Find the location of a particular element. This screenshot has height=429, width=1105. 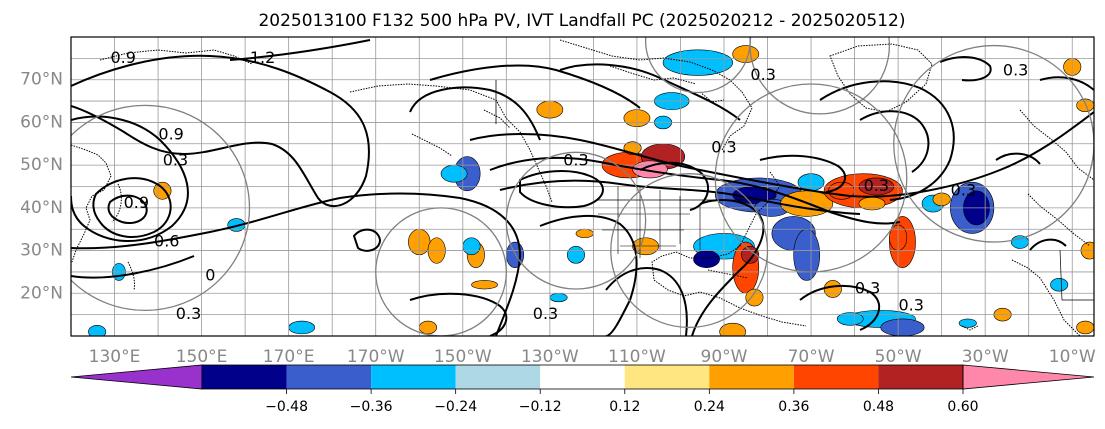

lon-tick-label-10: 30°W is located at coordinates (985, 357).